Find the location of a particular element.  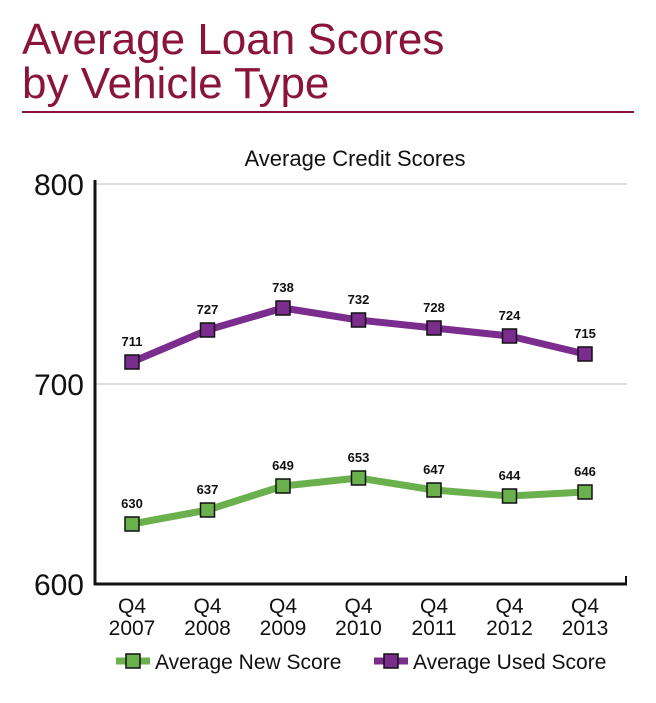

y-tick-label: 700 is located at coordinates (59, 385).